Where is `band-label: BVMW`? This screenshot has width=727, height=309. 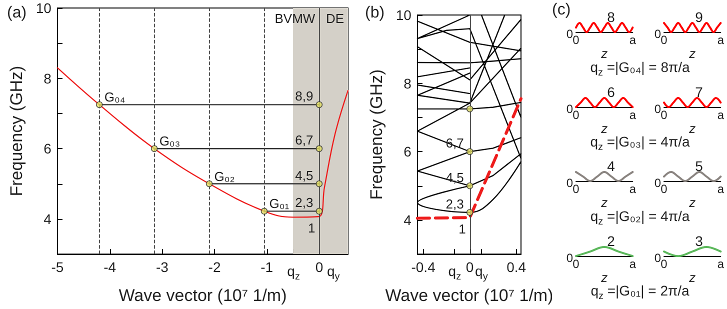
band-label: BVMW is located at coordinates (295, 18).